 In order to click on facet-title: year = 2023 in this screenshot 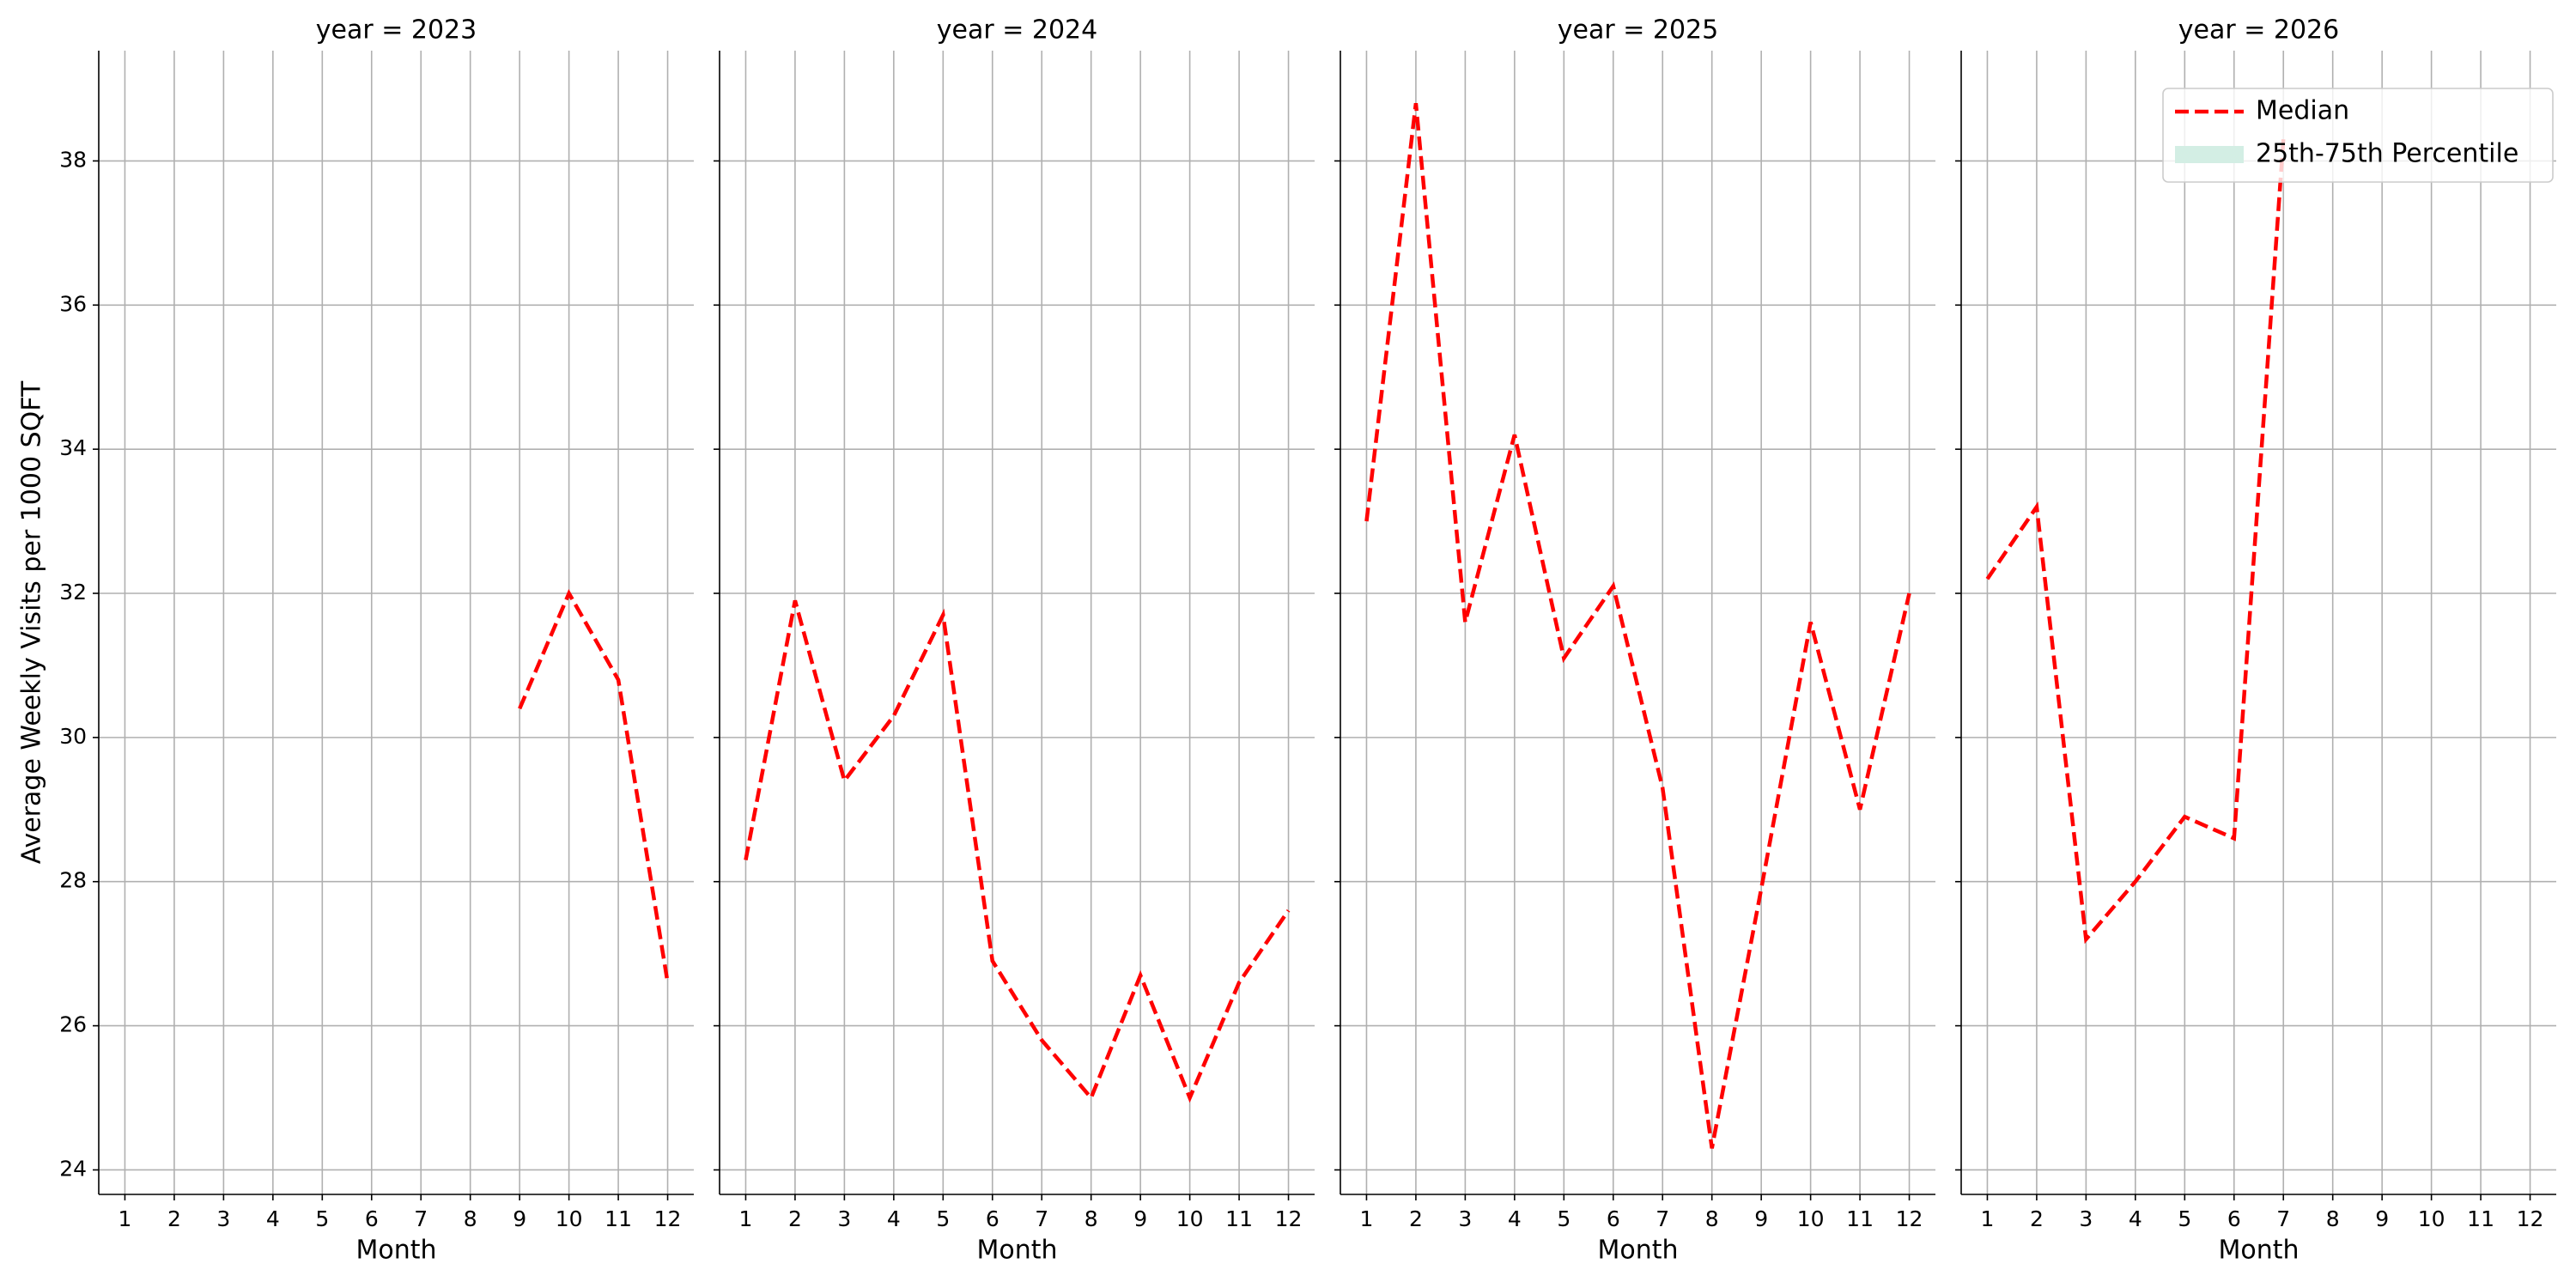, I will do `click(397, 31)`.